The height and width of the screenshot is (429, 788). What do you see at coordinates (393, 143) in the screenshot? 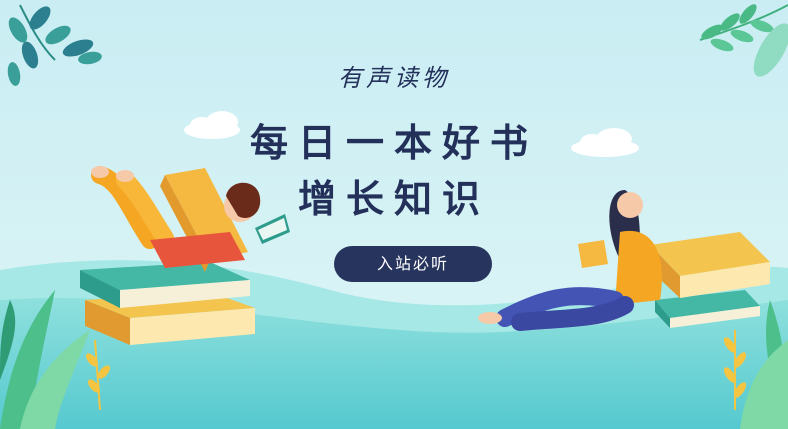
I see `headline-line-1: 每日一本好书` at bounding box center [393, 143].